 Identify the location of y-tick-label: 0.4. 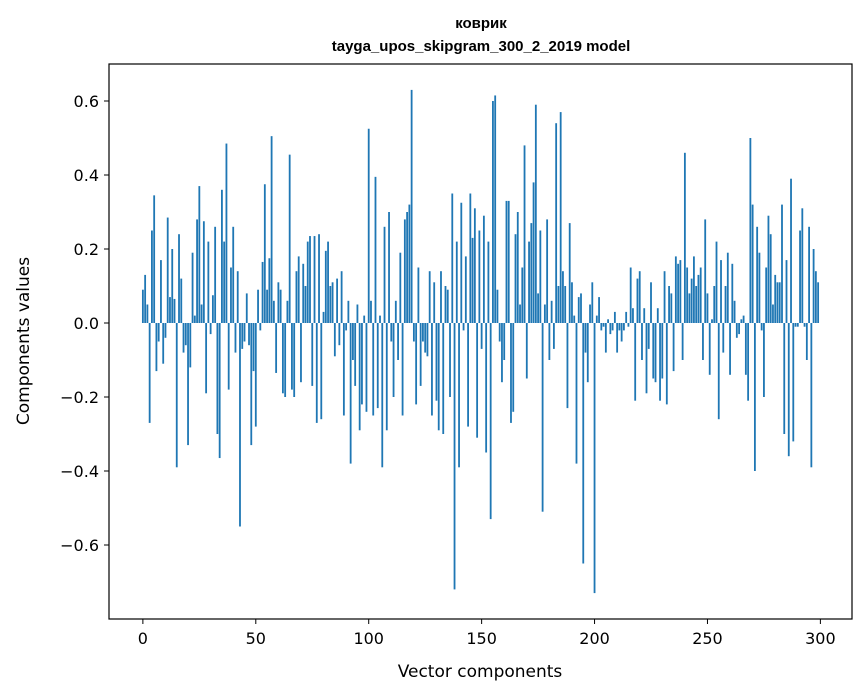
(86, 175).